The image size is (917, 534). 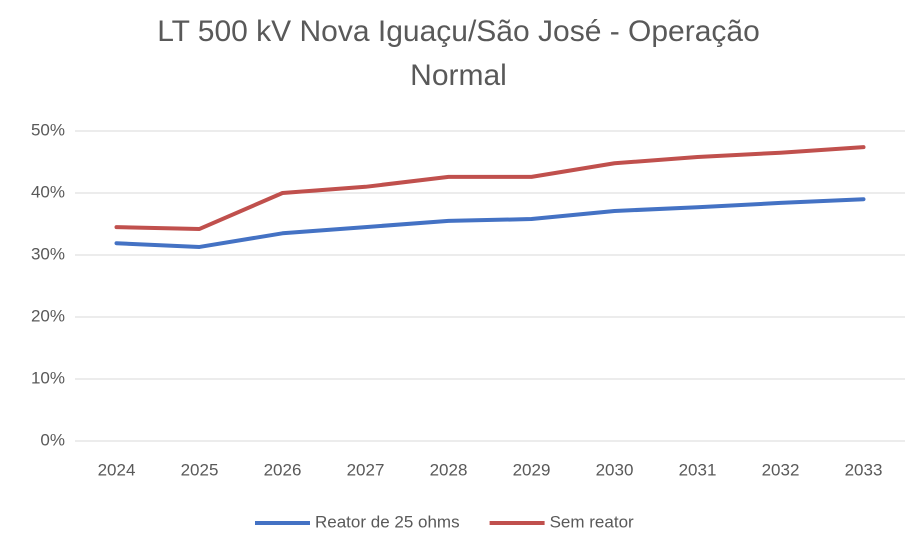 I want to click on x-tick-label: 2025, so click(x=200, y=469).